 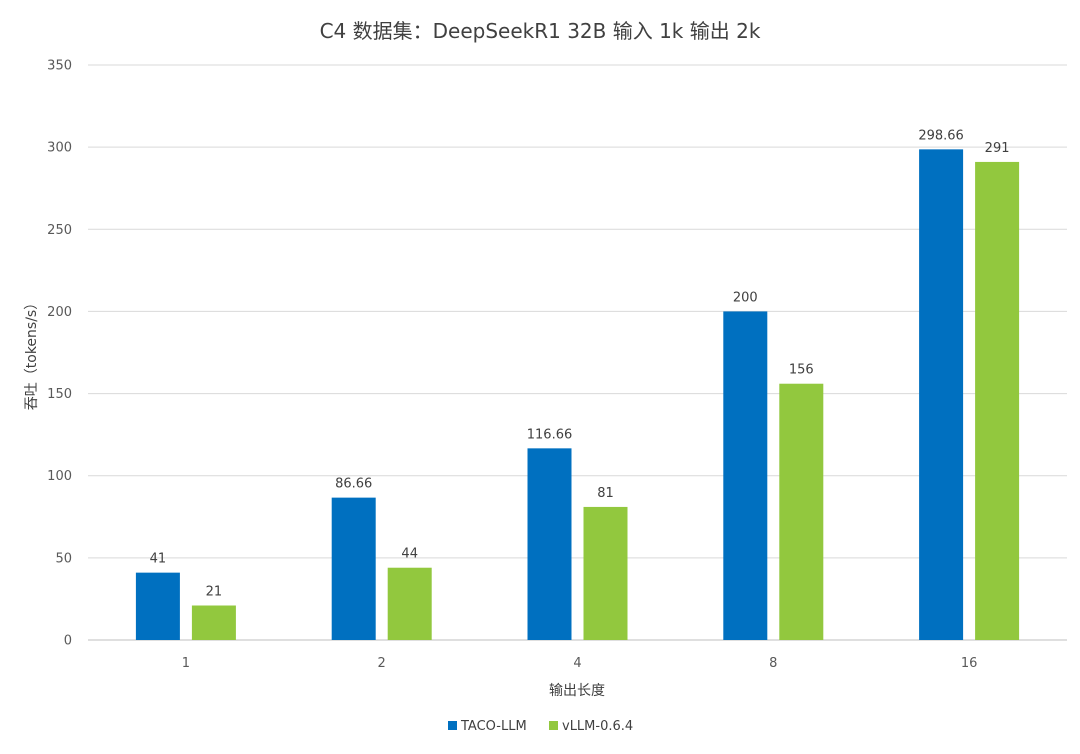 I want to click on x-axis-ticks: 1 2 4 8 16, so click(x=580, y=663).